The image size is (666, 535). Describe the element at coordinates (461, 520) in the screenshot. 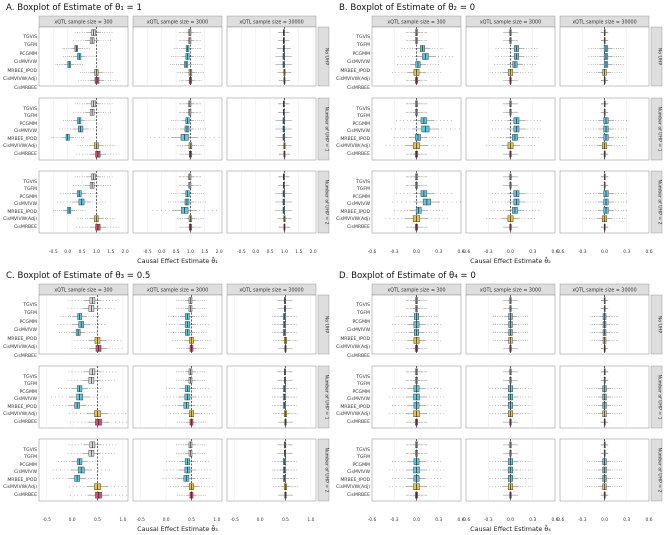

I see `x-tick-label: 0.6` at that location.